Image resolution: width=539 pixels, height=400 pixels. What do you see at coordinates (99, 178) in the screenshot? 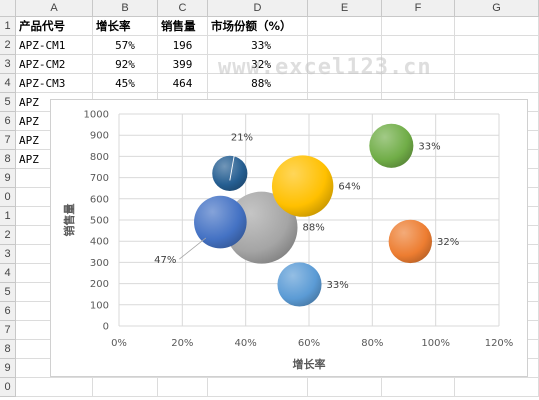
I see `y-tick-label: 700` at bounding box center [99, 178].